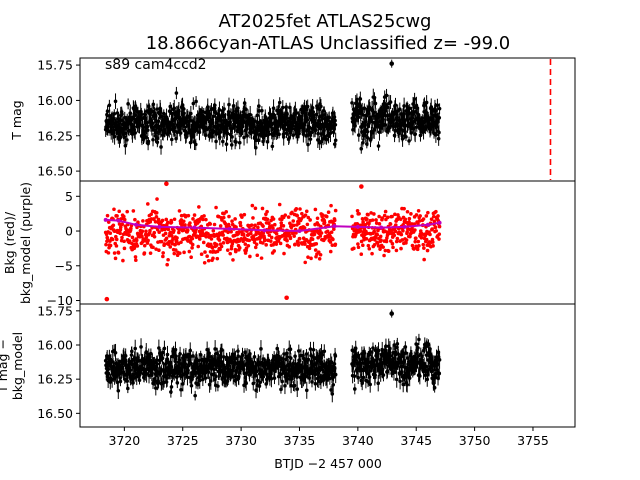 The image size is (640, 480). Describe the element at coordinates (55, 171) in the screenshot. I see `y-tick-label: 16.50` at that location.